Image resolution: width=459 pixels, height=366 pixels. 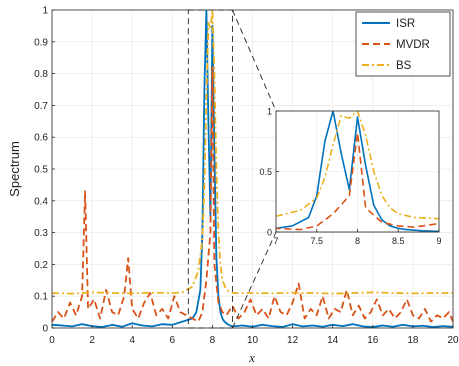 What do you see at coordinates (173, 340) in the screenshot?
I see `x-tick-label-3: 6` at bounding box center [173, 340].